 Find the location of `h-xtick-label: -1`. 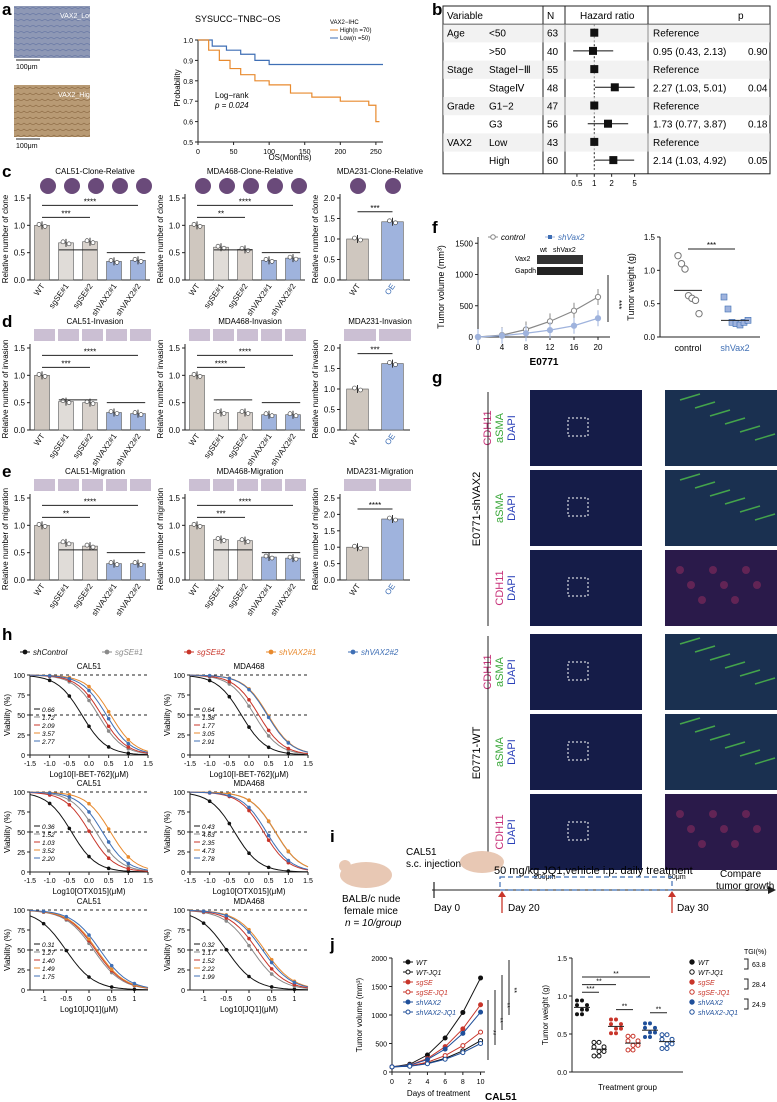

h-xtick-label: -1 is located at coordinates (203, 999).